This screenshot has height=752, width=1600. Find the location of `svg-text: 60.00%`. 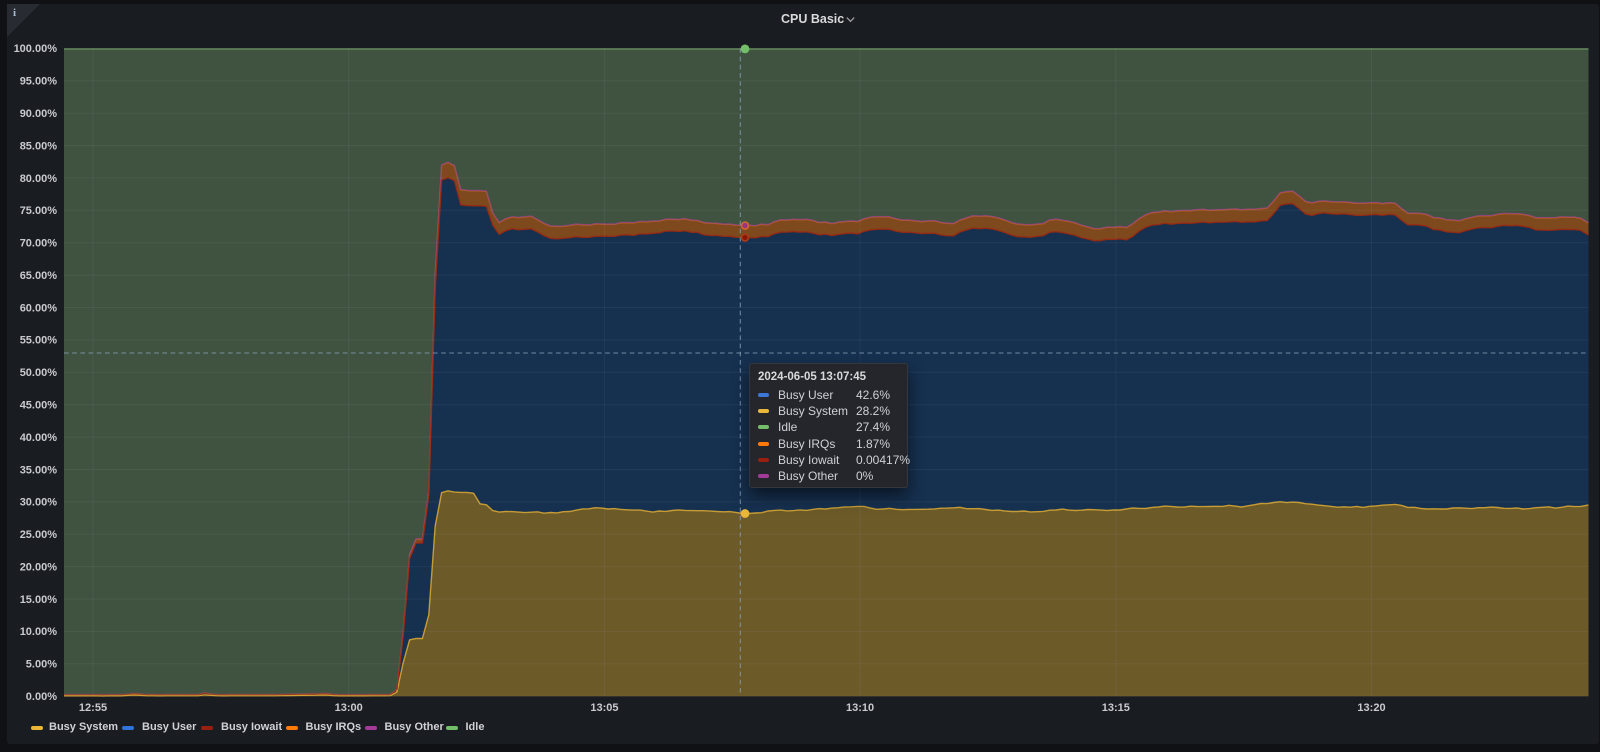

svg-text: 60.00% is located at coordinates (39, 308).